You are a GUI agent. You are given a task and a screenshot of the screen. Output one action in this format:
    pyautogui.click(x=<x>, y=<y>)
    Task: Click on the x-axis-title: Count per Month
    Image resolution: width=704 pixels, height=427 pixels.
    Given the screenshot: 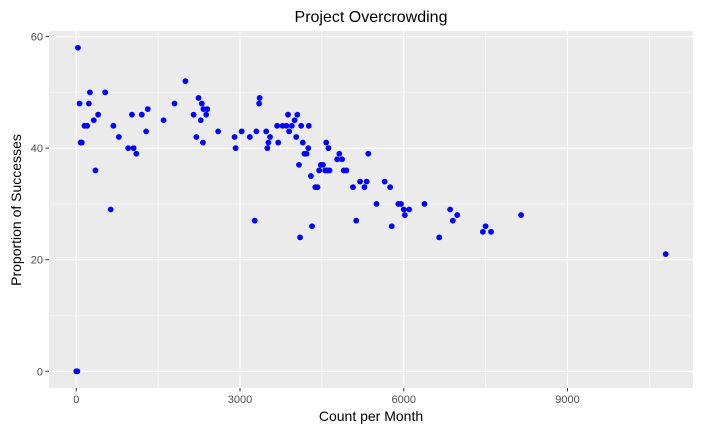 What is the action you would take?
    pyautogui.click(x=371, y=416)
    